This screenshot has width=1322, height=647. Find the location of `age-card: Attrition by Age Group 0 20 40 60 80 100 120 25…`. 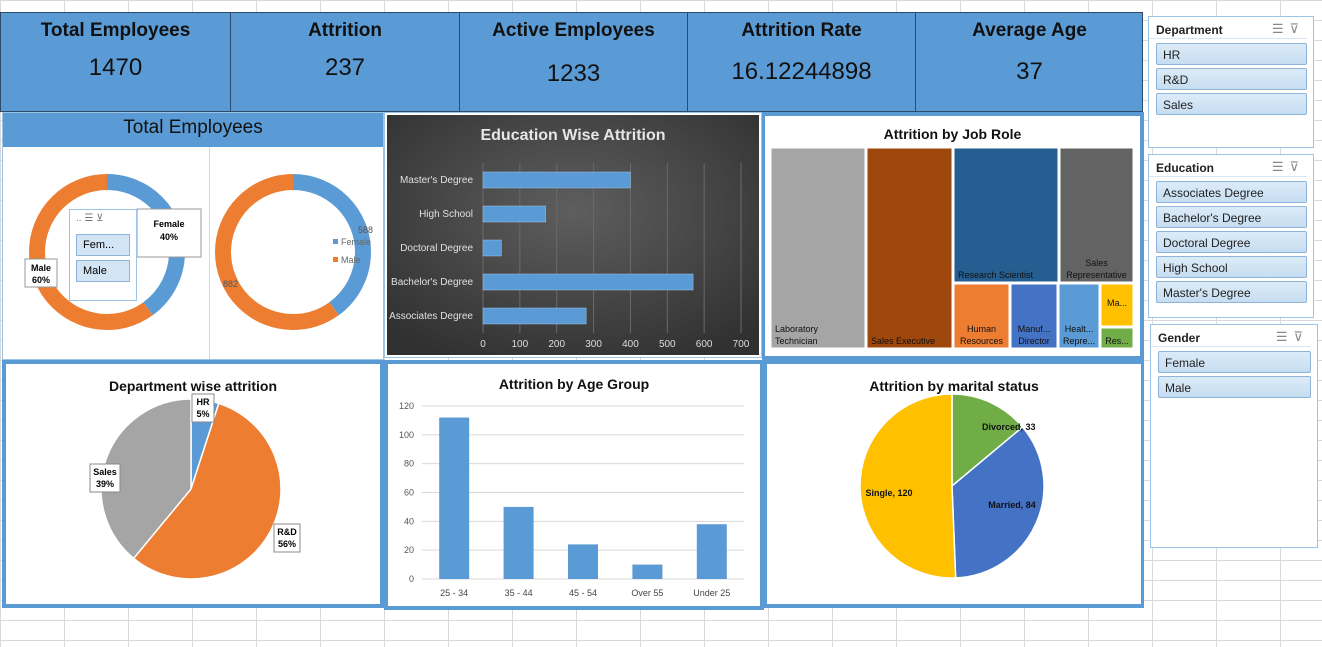

age-card: Attrition by Age Group 0 20 40 60 80 100 120 25… is located at coordinates (574, 485).